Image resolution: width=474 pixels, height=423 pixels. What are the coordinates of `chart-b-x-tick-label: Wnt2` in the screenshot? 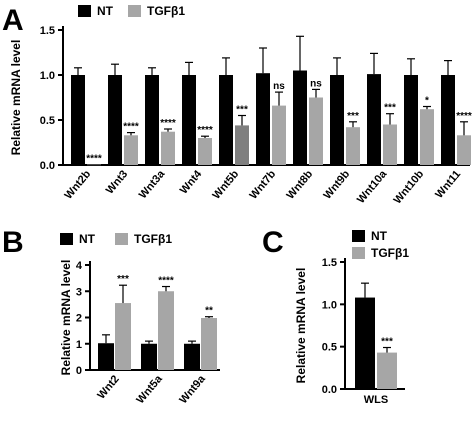 It's located at (108, 387).